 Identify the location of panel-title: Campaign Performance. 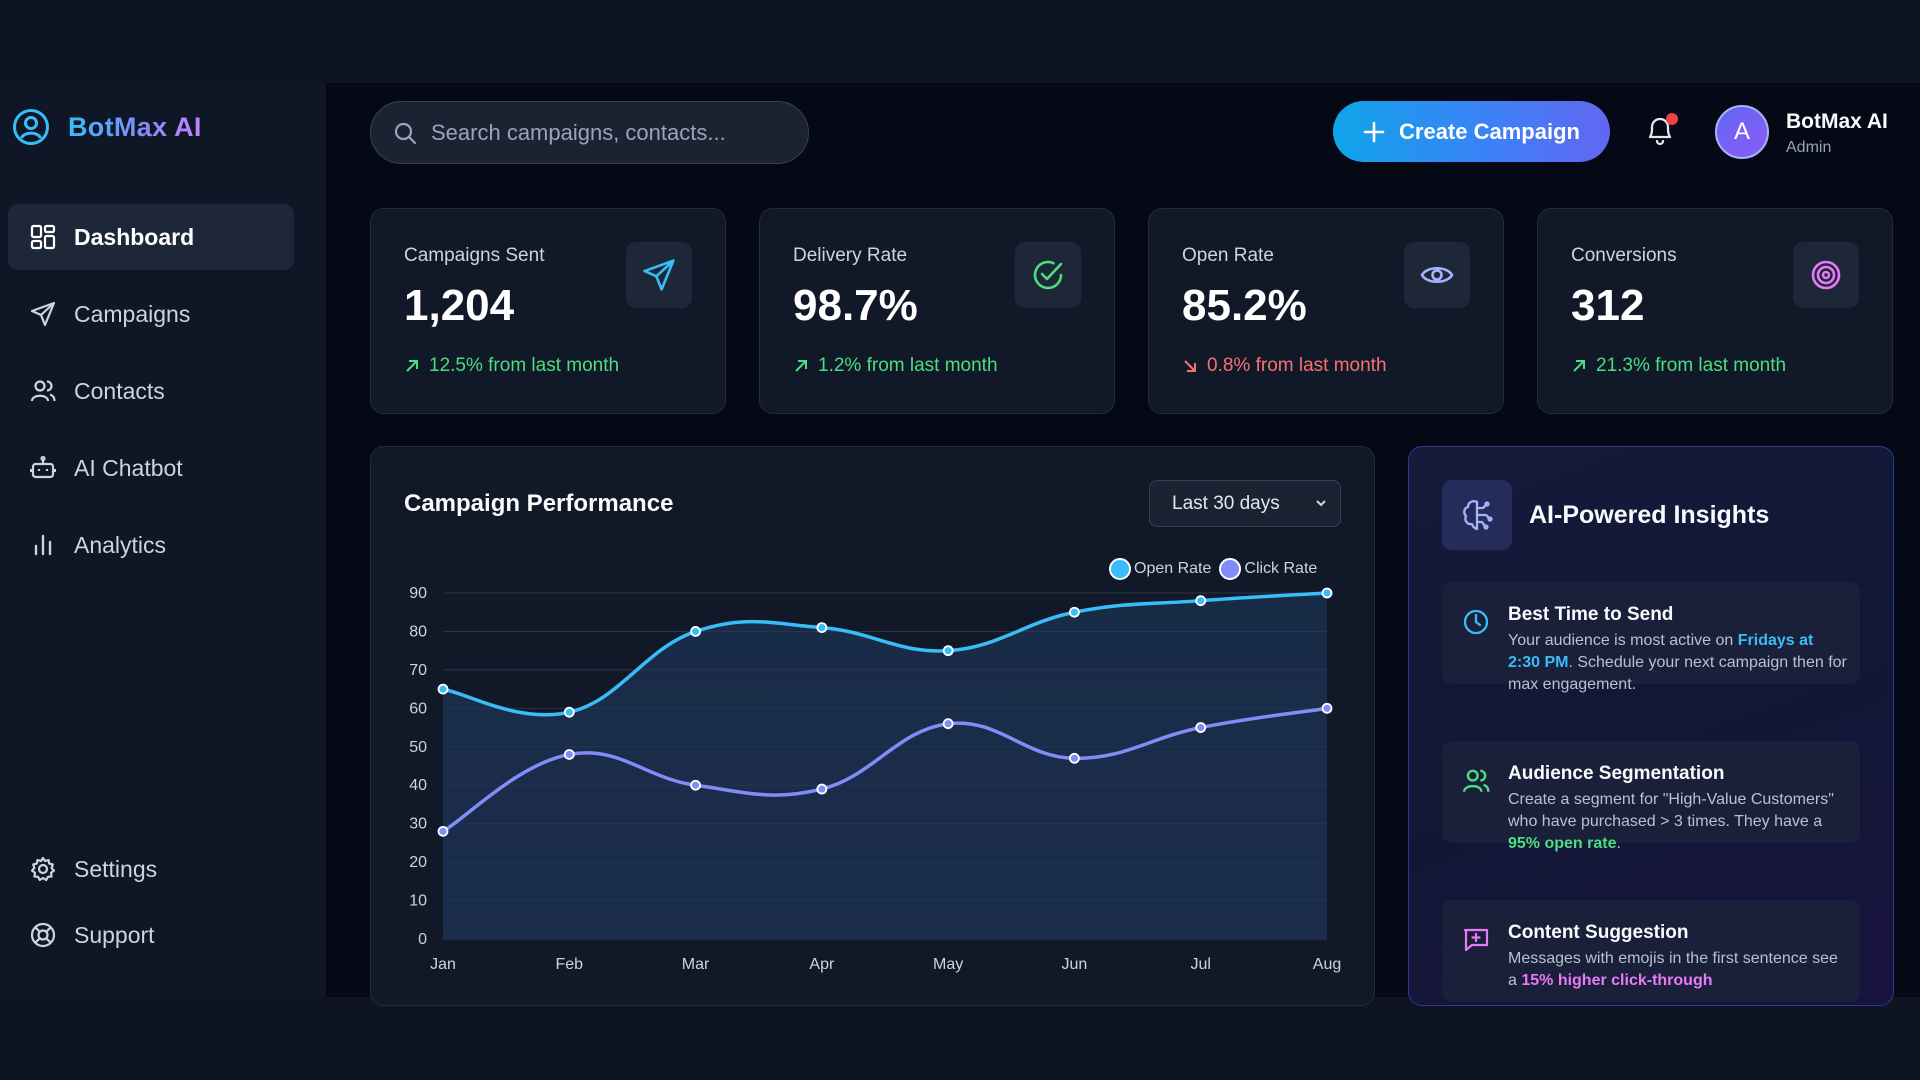
(539, 503).